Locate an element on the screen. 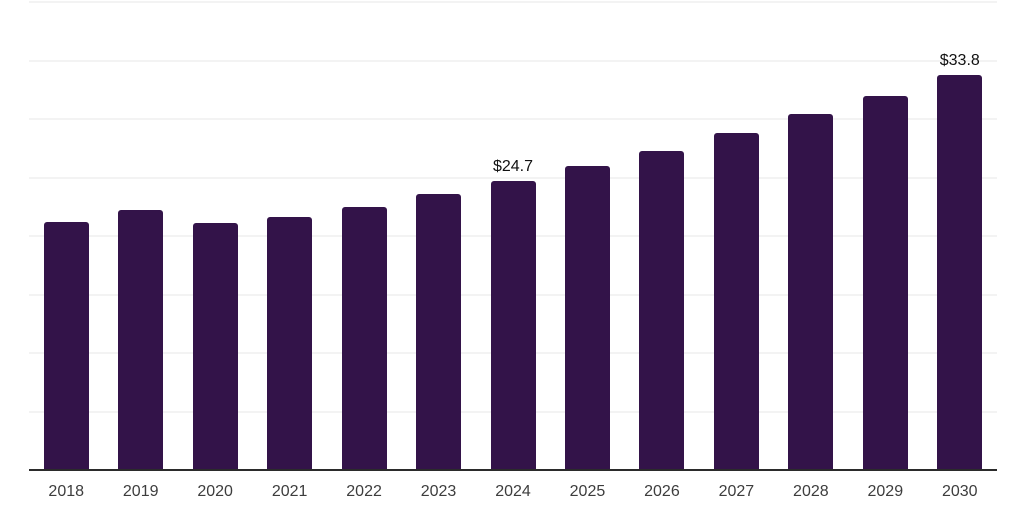  x-tick-label-2030: 2030 is located at coordinates (959, 491).